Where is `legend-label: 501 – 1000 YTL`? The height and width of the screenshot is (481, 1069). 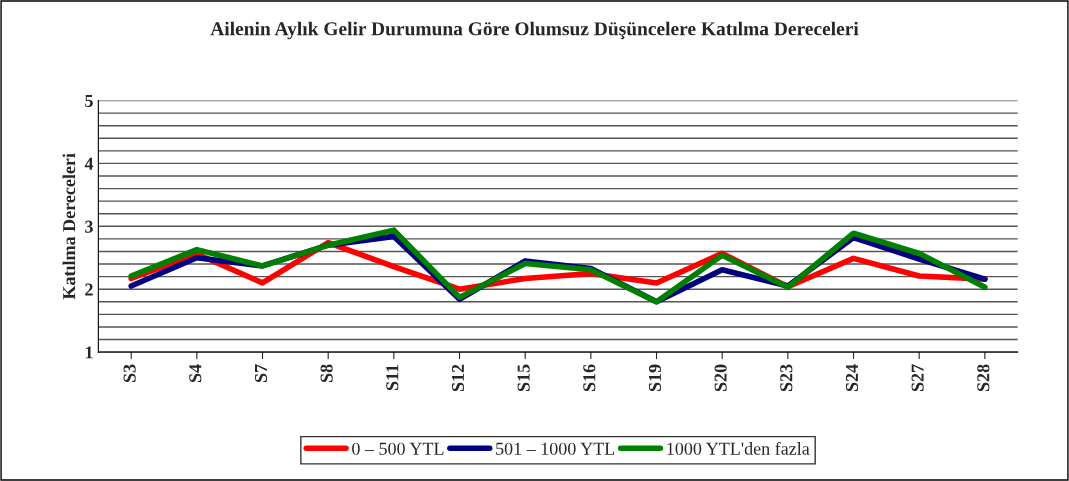
legend-label: 501 – 1000 YTL is located at coordinates (555, 448).